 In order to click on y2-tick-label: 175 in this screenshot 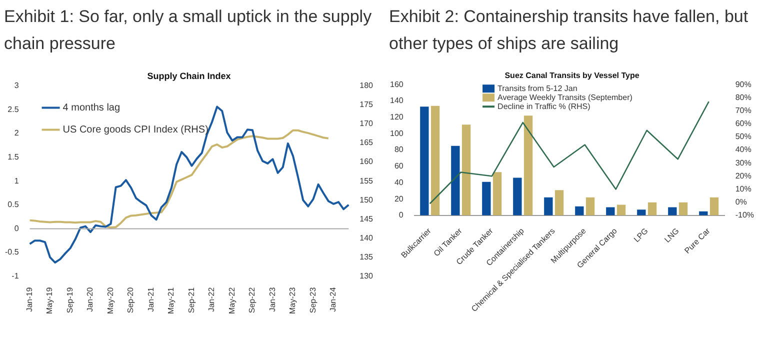, I will do `click(367, 105)`.